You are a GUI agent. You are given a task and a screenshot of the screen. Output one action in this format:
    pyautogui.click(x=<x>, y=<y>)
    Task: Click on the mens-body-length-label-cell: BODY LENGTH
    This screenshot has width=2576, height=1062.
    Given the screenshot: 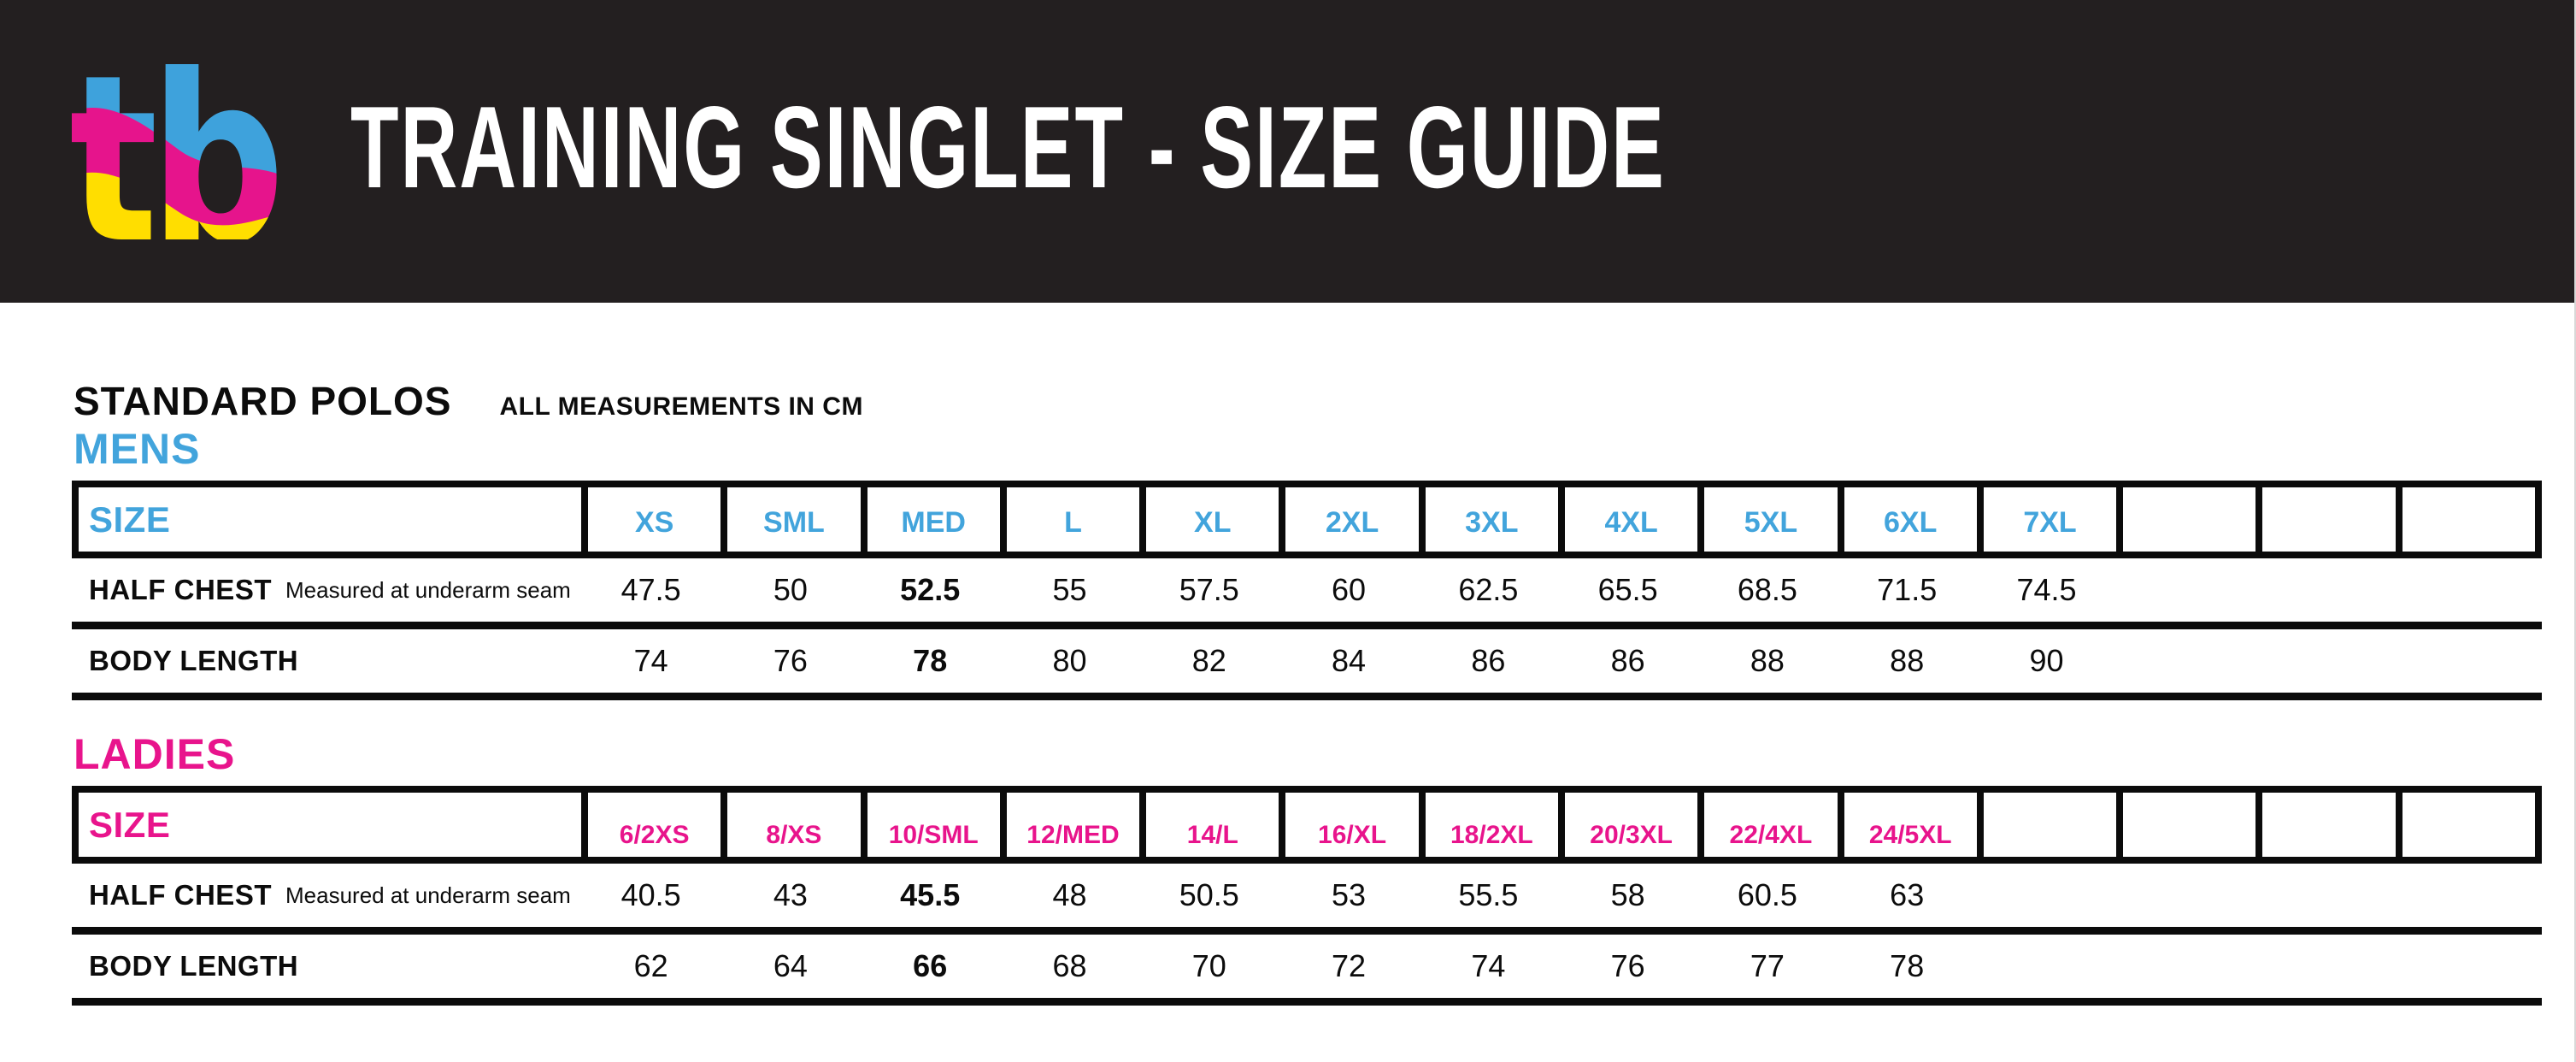 What is the action you would take?
    pyautogui.click(x=330, y=661)
    